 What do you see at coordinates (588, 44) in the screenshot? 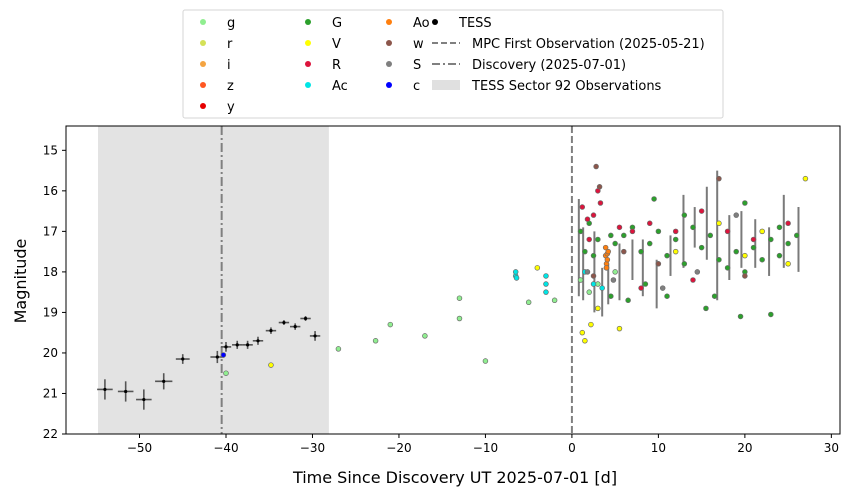
I see `legend-label: MPC First Observation (2025-05-21)` at bounding box center [588, 44].